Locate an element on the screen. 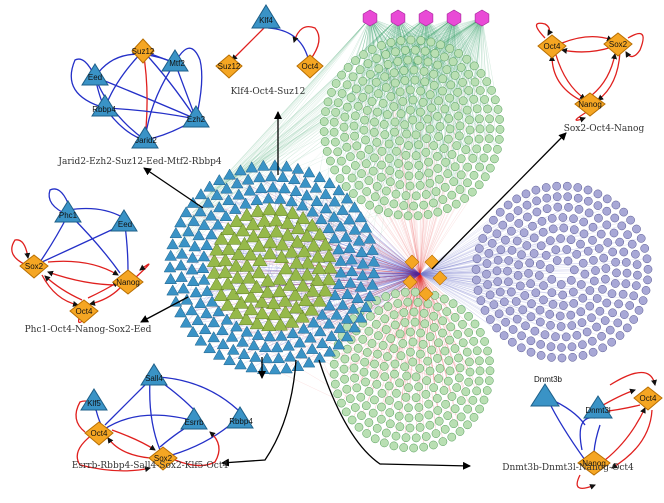  node-label: Sox2 is located at coordinates (618, 44).